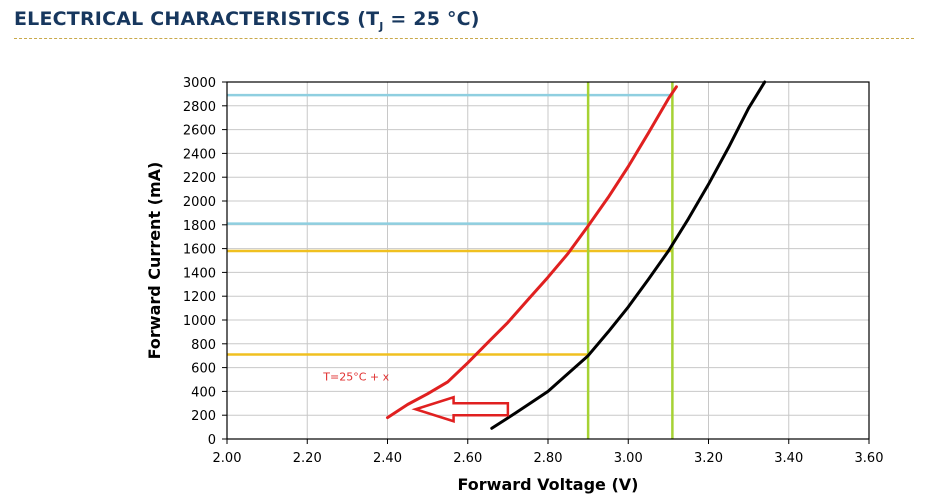 The width and height of the screenshot is (927, 502). Describe the element at coordinates (199, 321) in the screenshot. I see `y-tick-label: 1000` at that location.